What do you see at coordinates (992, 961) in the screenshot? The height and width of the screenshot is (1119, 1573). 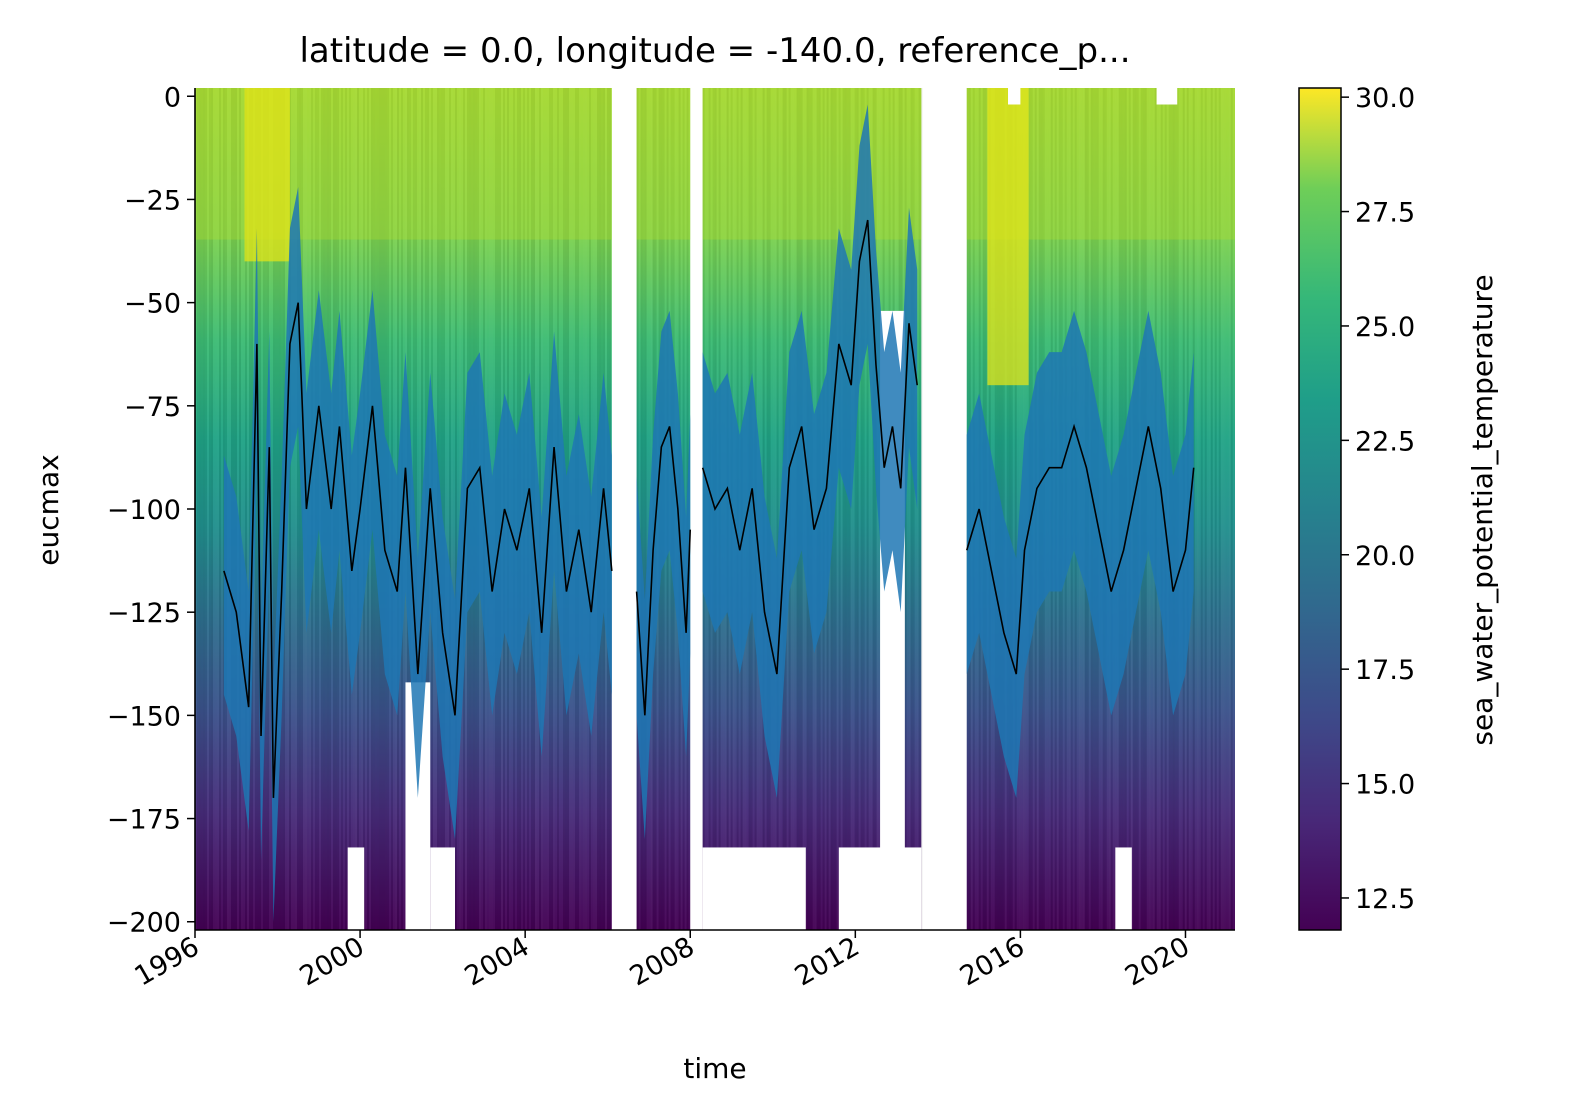 I see `x-tick-label: 2016` at bounding box center [992, 961].